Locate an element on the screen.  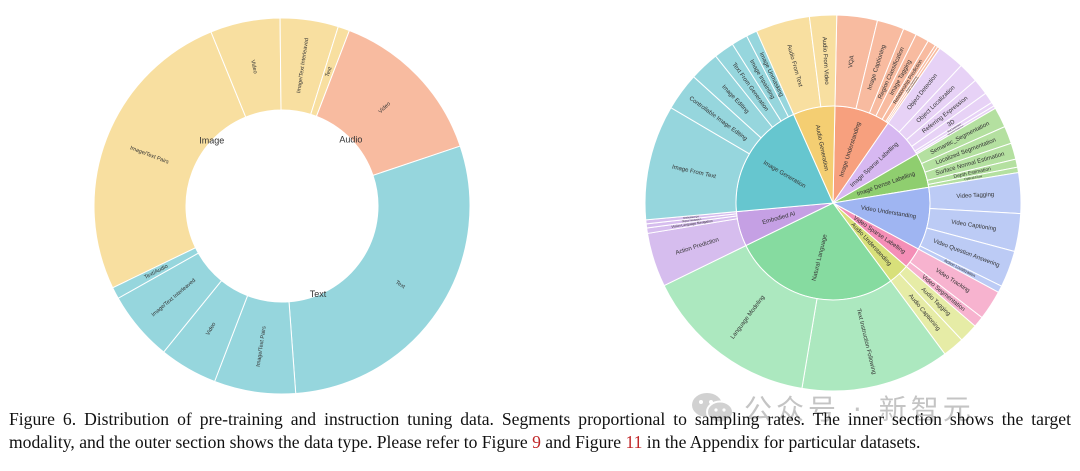
outer-segment-audio-from-video is located at coordinates (823, 61).